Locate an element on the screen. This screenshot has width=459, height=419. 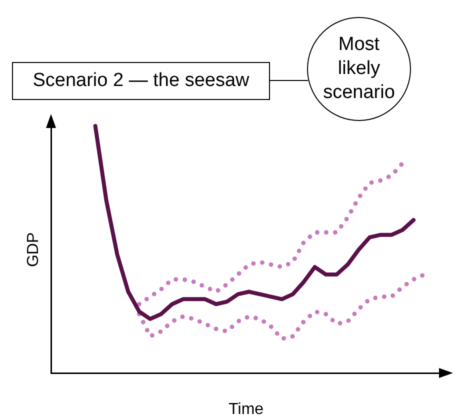
text: Most likely scenario is located at coordinates (359, 69).